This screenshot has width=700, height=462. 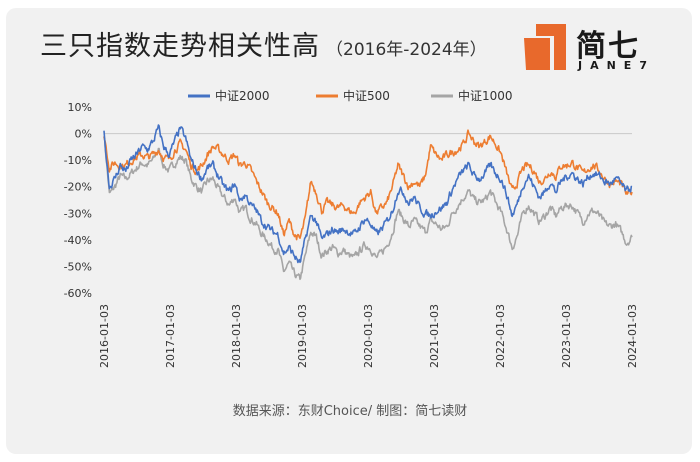 I want to click on y-tick-label: -60%, so click(x=78, y=293).